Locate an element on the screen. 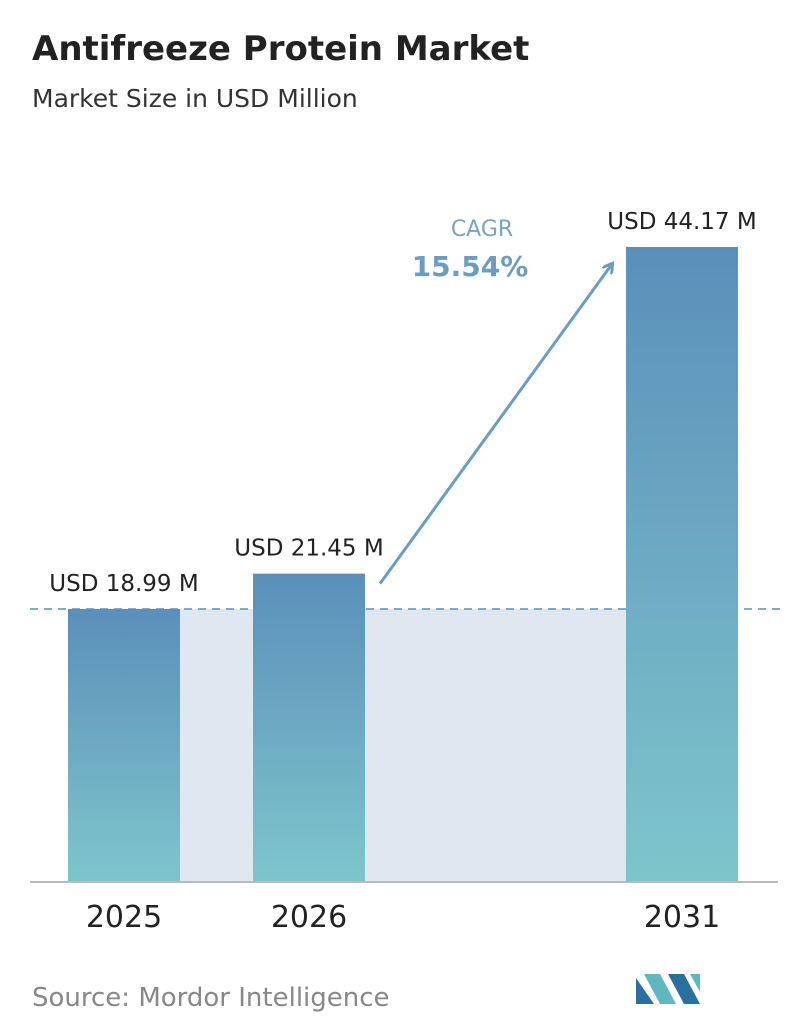 The height and width of the screenshot is (1034, 796). cagr-label: CAGR is located at coordinates (482, 229).